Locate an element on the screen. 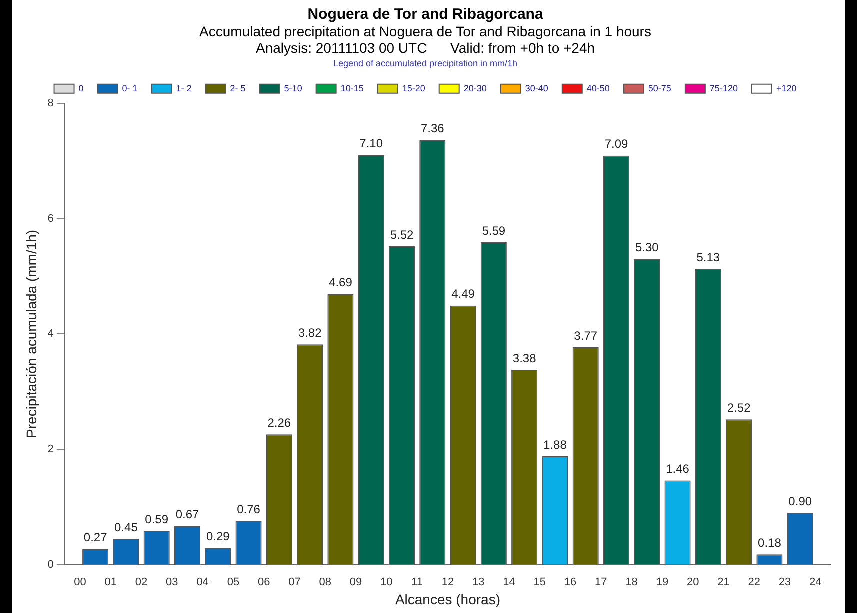 This screenshot has height=613, width=857. data-label: 1.88 is located at coordinates (556, 445).